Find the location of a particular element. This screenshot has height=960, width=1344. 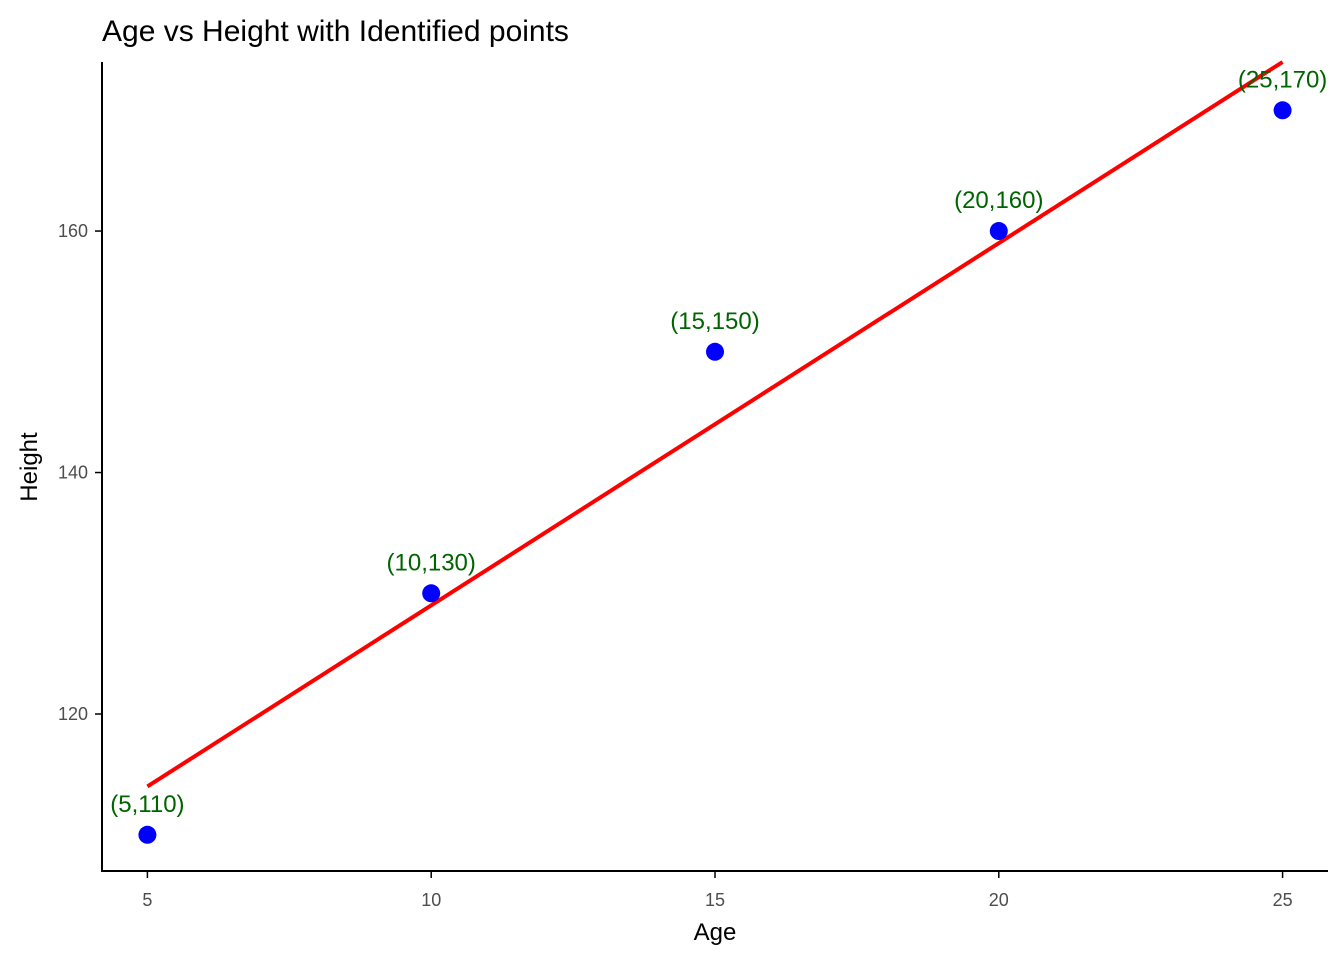

x-tick-label: 10 is located at coordinates (431, 900).